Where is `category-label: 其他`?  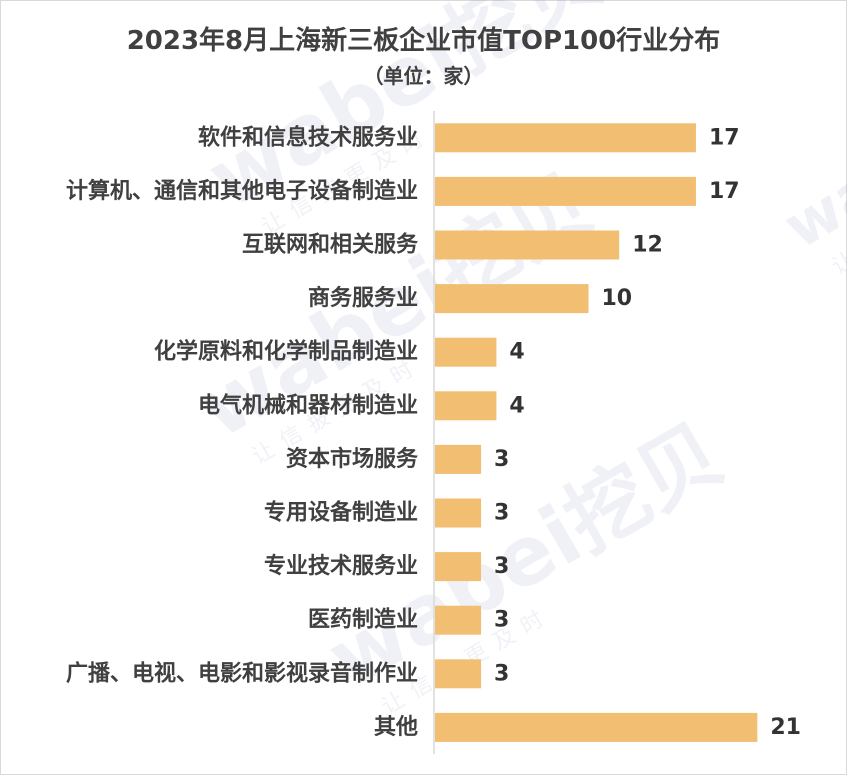
category-label: 其他 is located at coordinates (396, 727).